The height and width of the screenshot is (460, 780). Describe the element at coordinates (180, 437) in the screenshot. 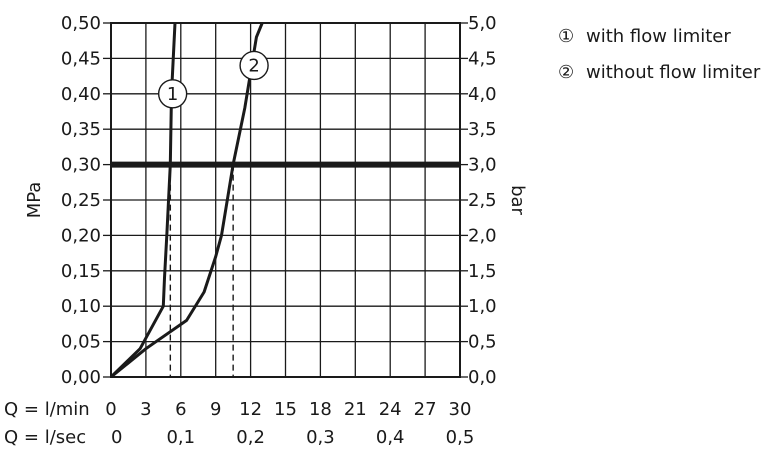

I see `x-tick-label-lsec: 0,1` at that location.